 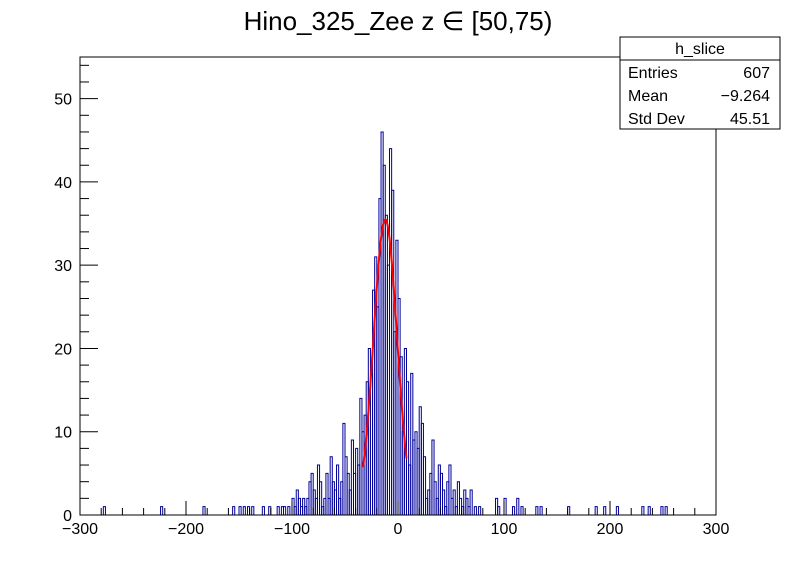 I want to click on y-tick-label: 40, so click(x=63, y=183).